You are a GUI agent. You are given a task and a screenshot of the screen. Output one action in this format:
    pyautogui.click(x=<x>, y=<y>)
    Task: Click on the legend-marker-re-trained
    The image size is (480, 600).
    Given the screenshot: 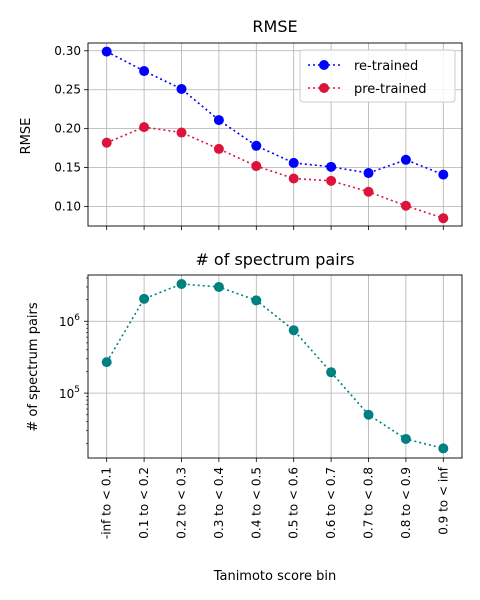 What is the action you would take?
    pyautogui.click(x=324, y=65)
    